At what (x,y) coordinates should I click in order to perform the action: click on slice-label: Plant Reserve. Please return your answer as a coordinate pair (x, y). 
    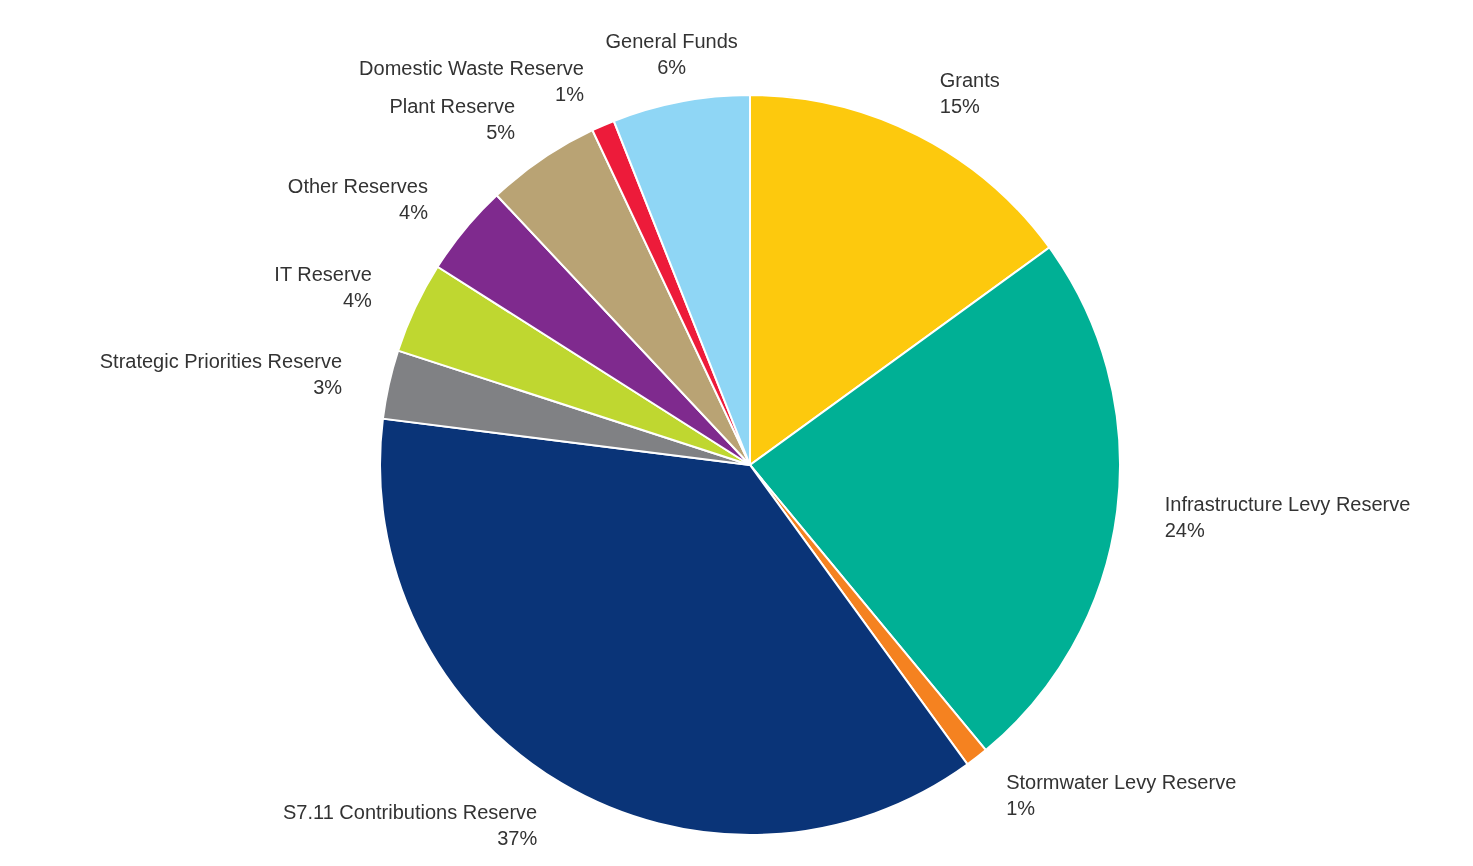
    Looking at the image, I should click on (452, 106).